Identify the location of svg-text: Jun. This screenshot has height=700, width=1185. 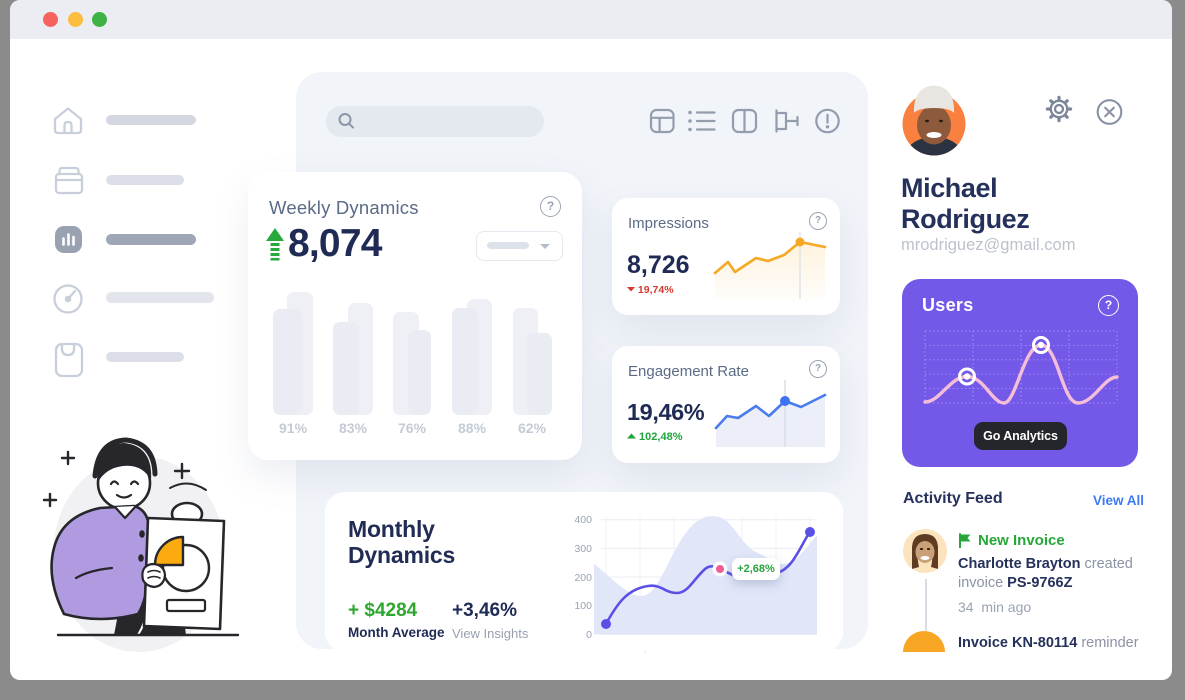
(606, 651).